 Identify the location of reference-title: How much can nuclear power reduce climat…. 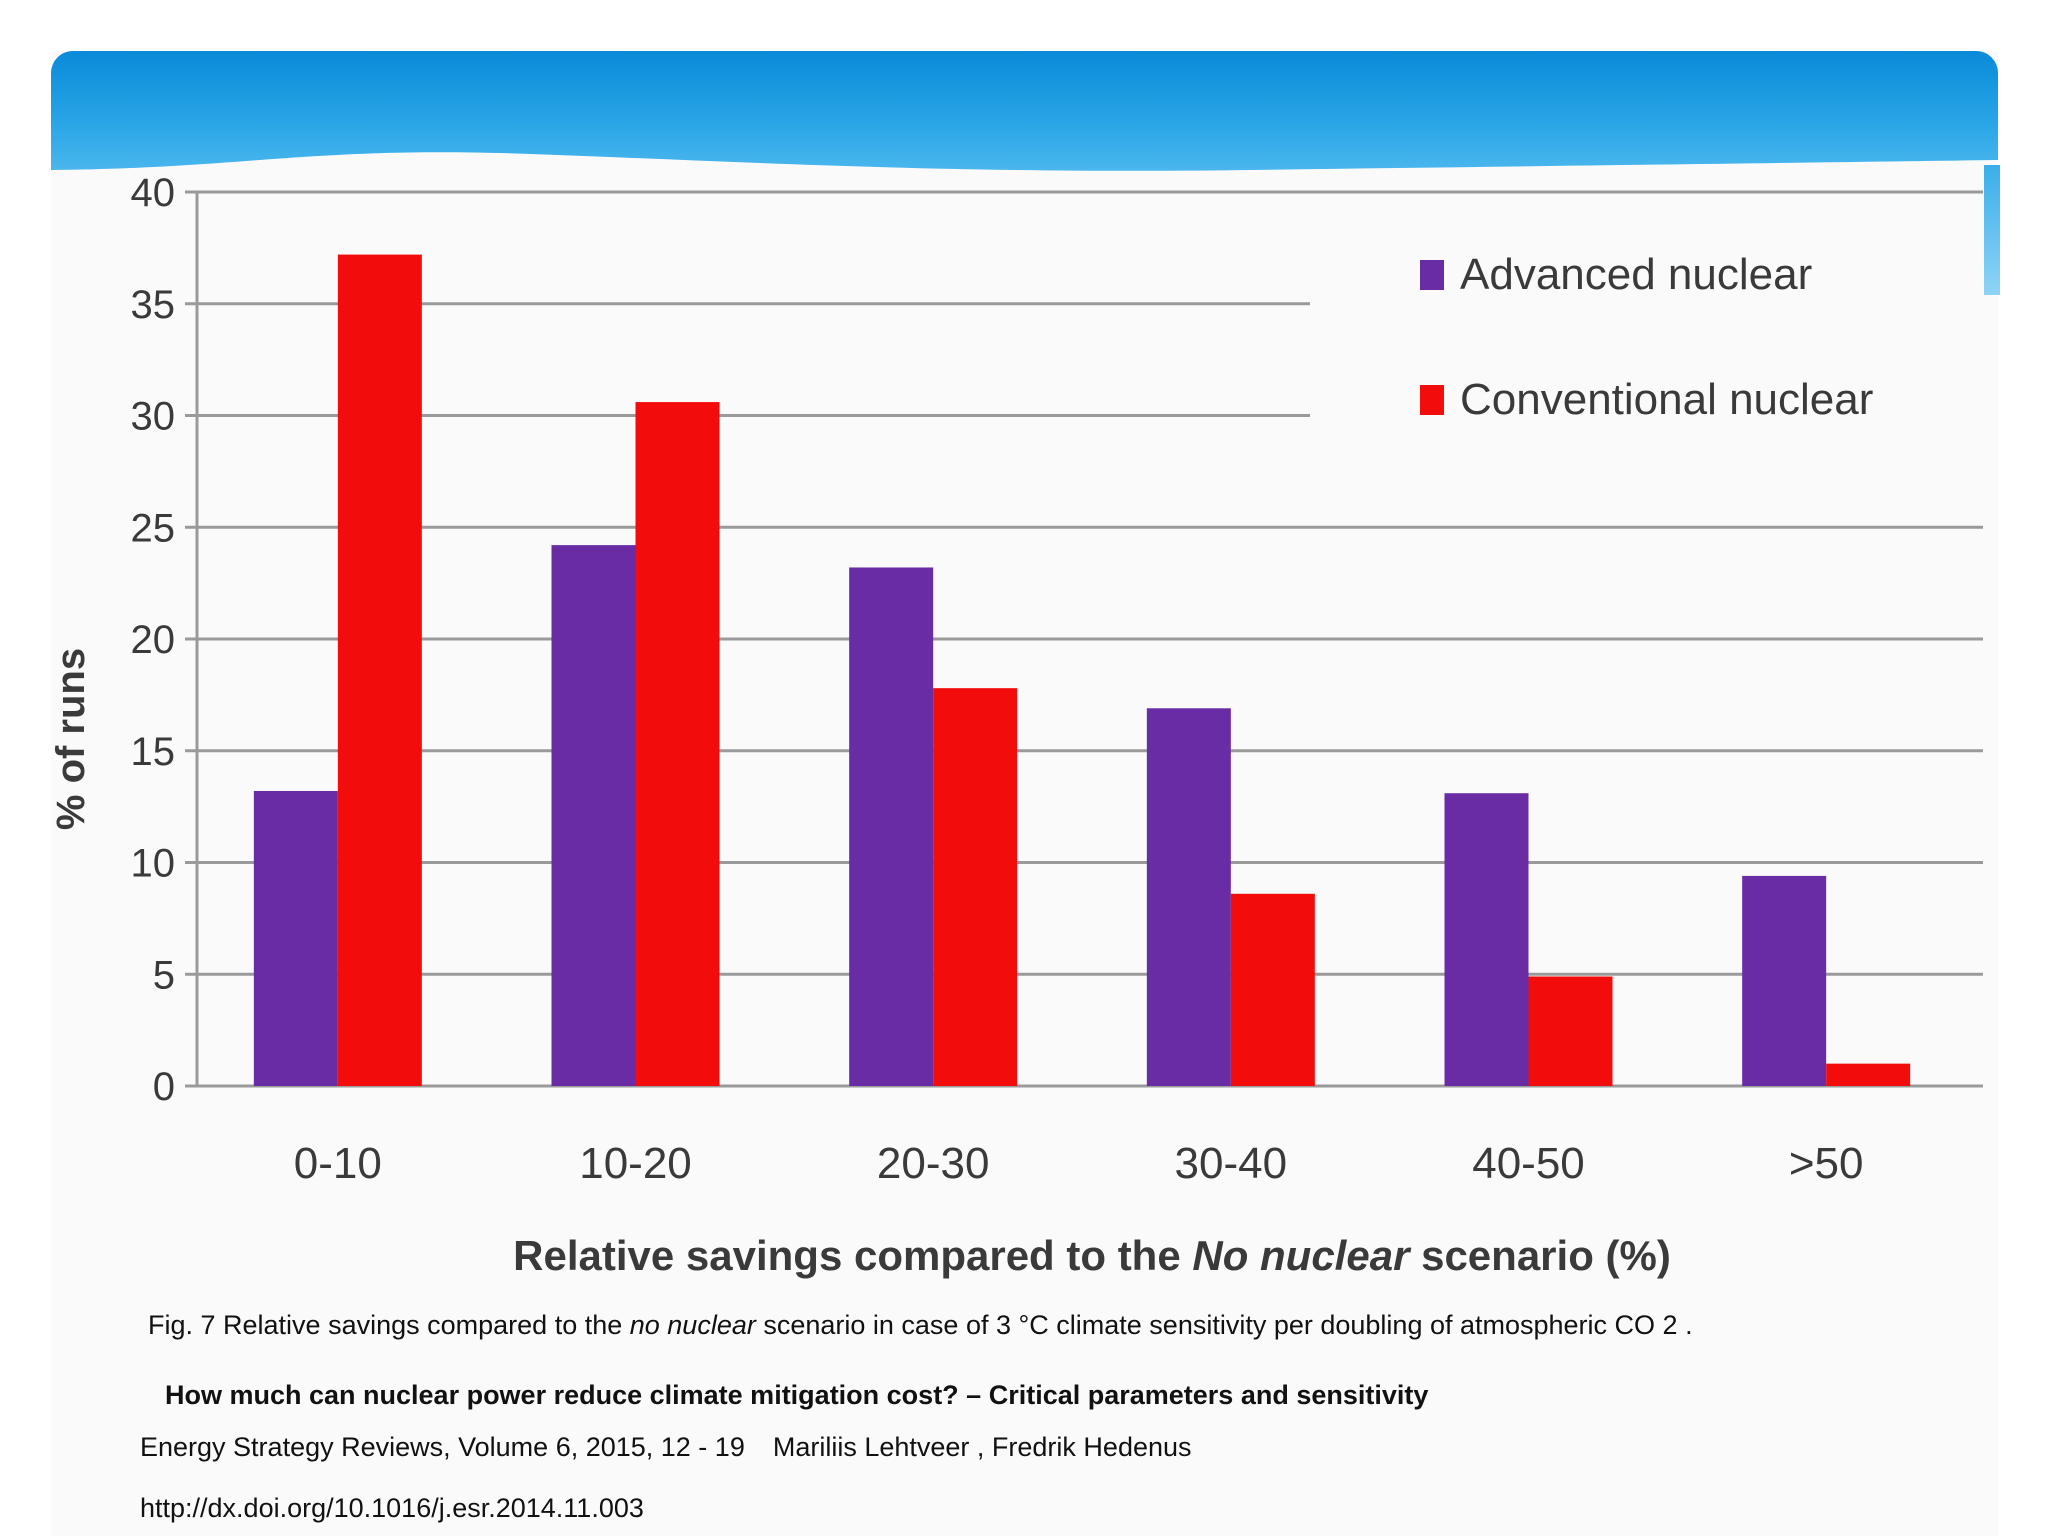
(797, 1395).